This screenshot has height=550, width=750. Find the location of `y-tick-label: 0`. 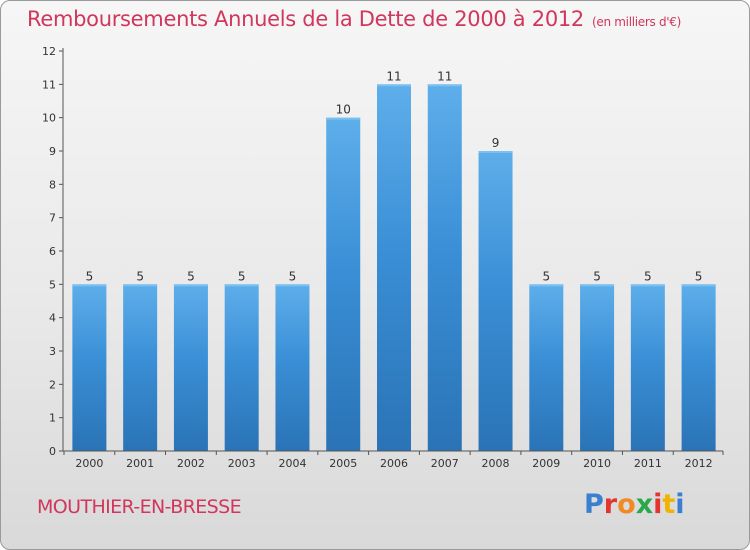

y-tick-label: 0 is located at coordinates (52, 451).